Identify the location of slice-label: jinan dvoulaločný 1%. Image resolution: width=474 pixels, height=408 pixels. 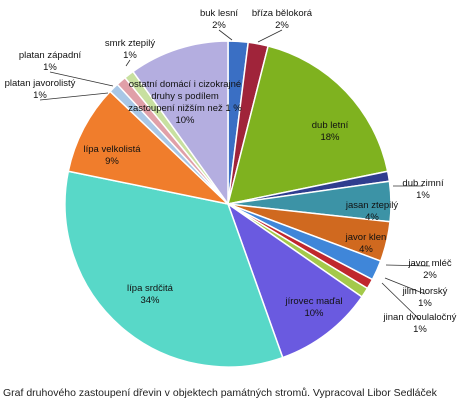
(420, 324).